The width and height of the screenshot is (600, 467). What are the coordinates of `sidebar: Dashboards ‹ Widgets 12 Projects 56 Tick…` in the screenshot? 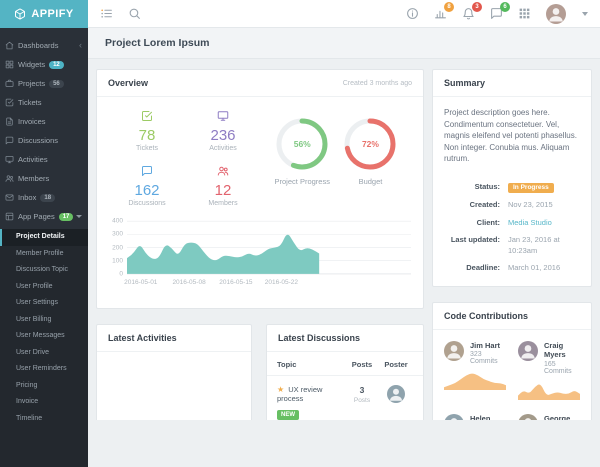 It's located at (44, 224).